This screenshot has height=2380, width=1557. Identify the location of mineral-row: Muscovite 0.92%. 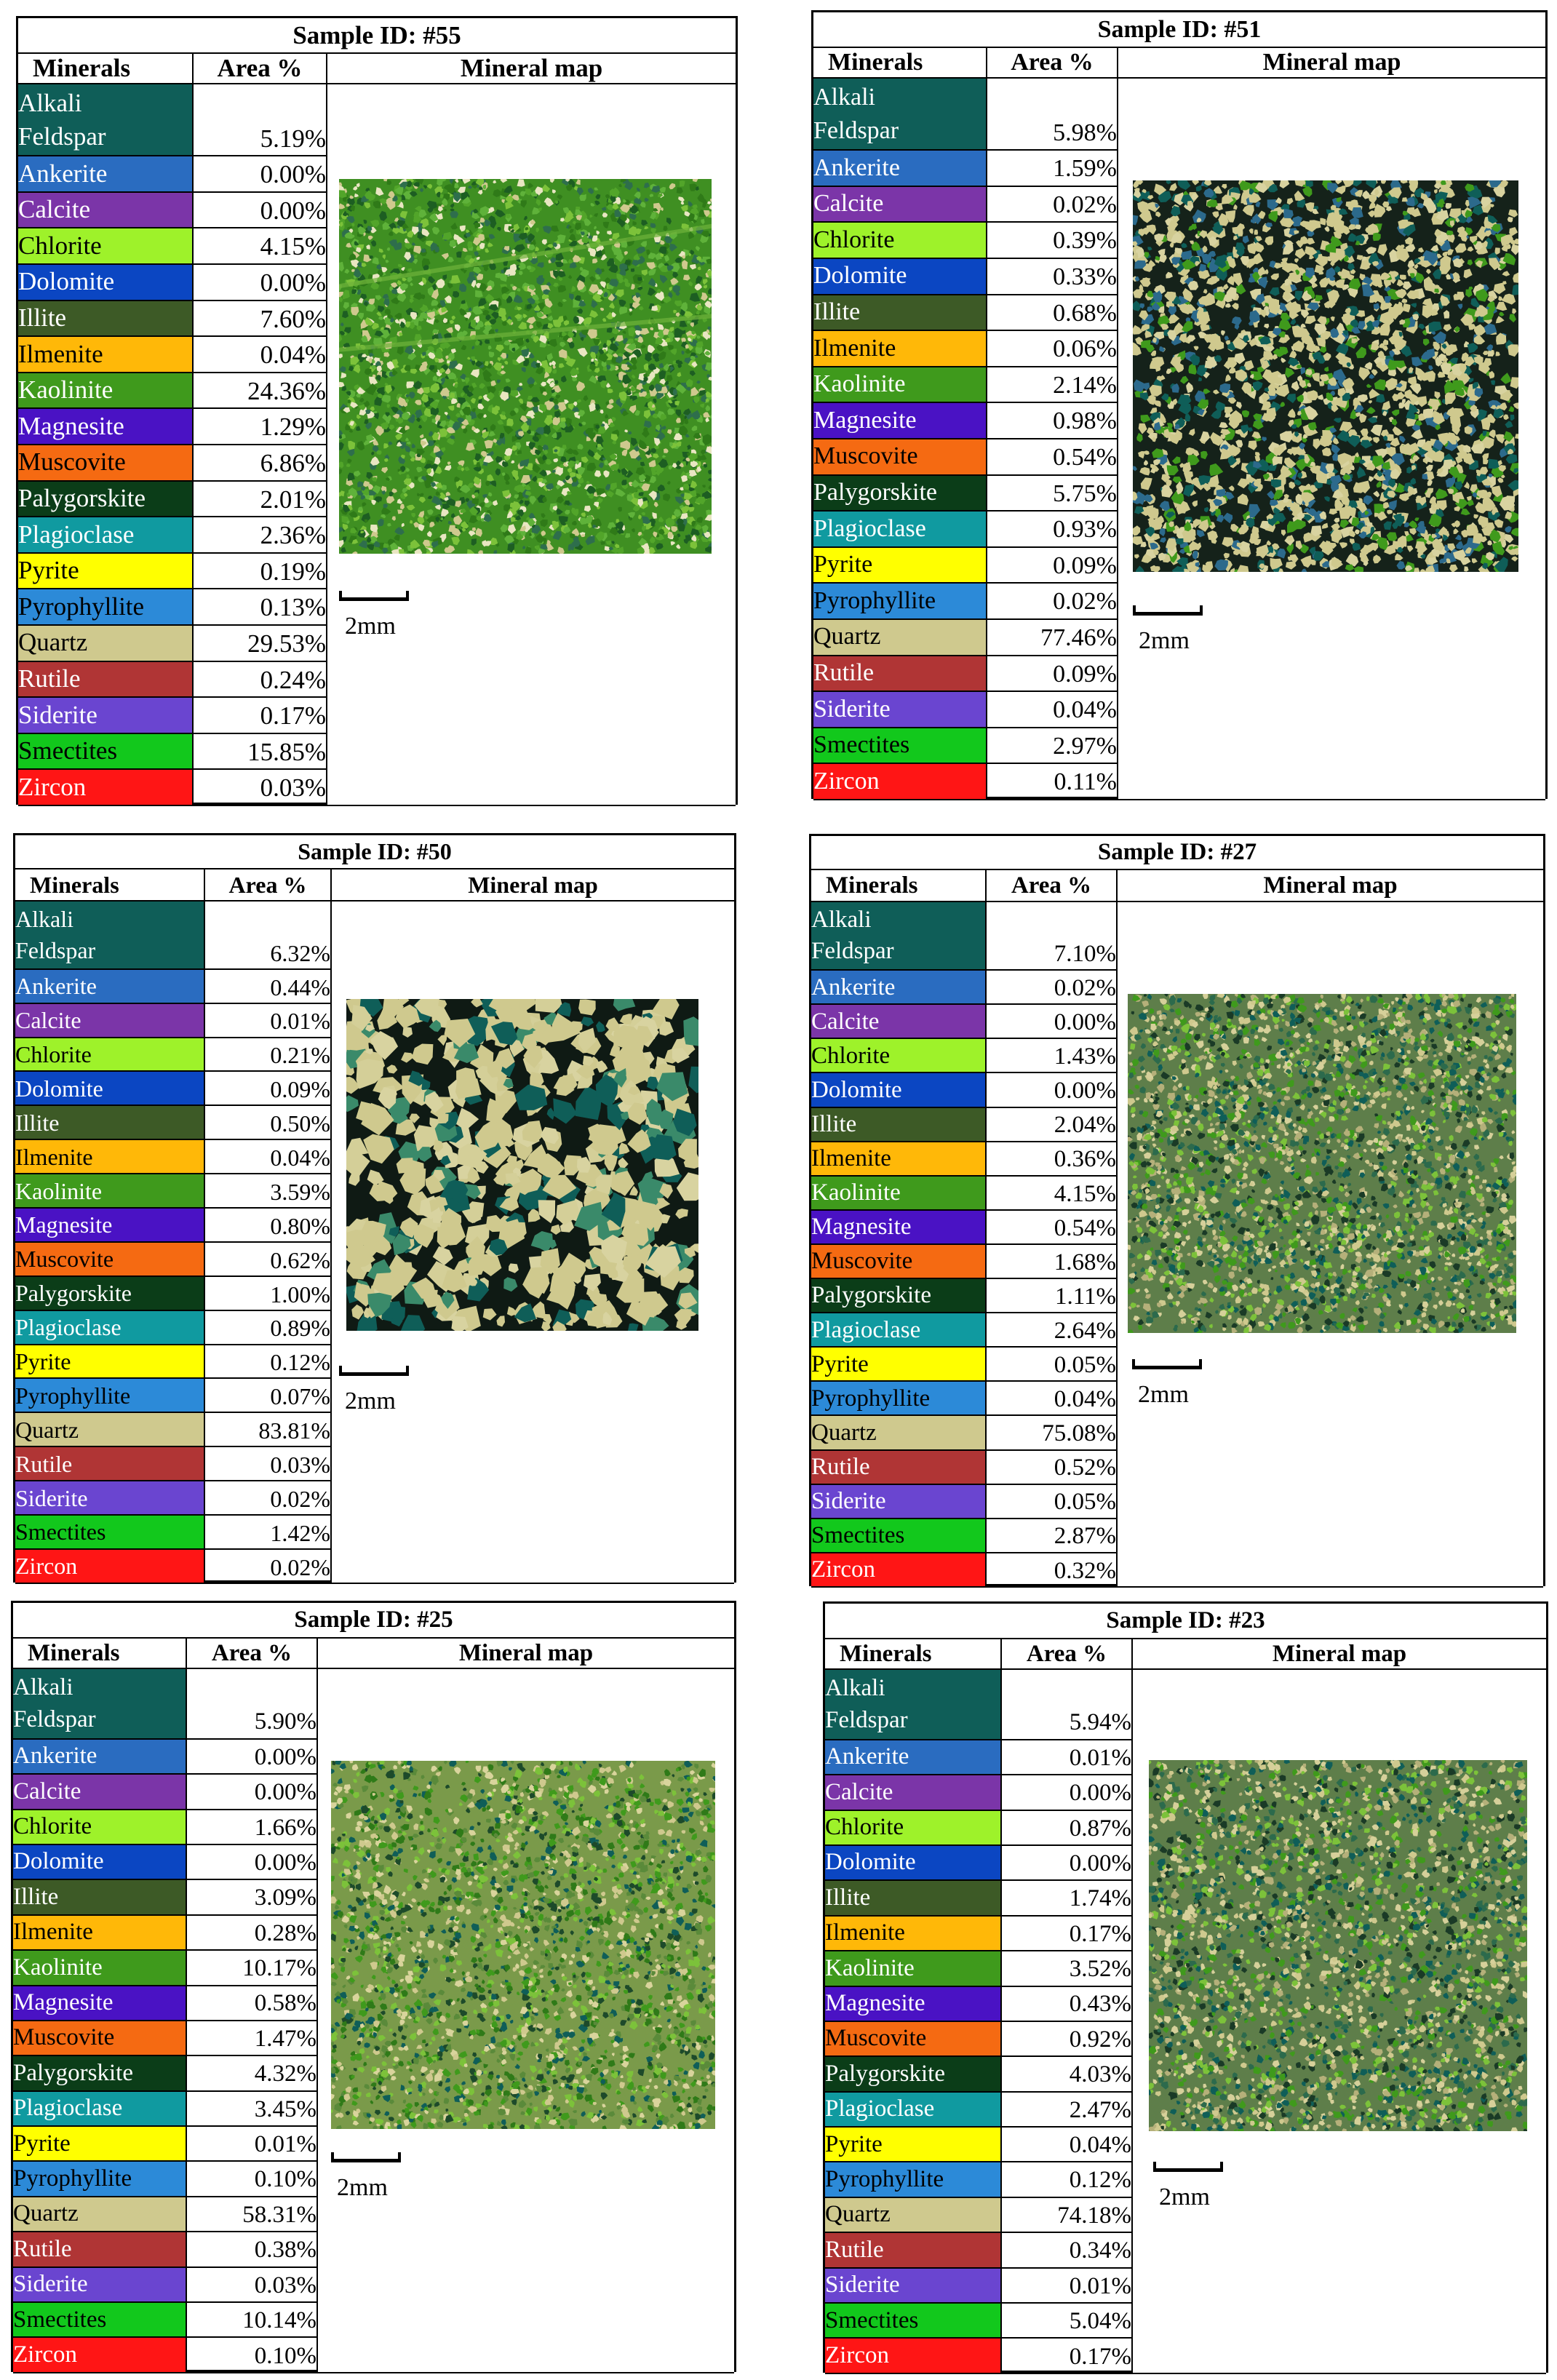
(1185, 2039).